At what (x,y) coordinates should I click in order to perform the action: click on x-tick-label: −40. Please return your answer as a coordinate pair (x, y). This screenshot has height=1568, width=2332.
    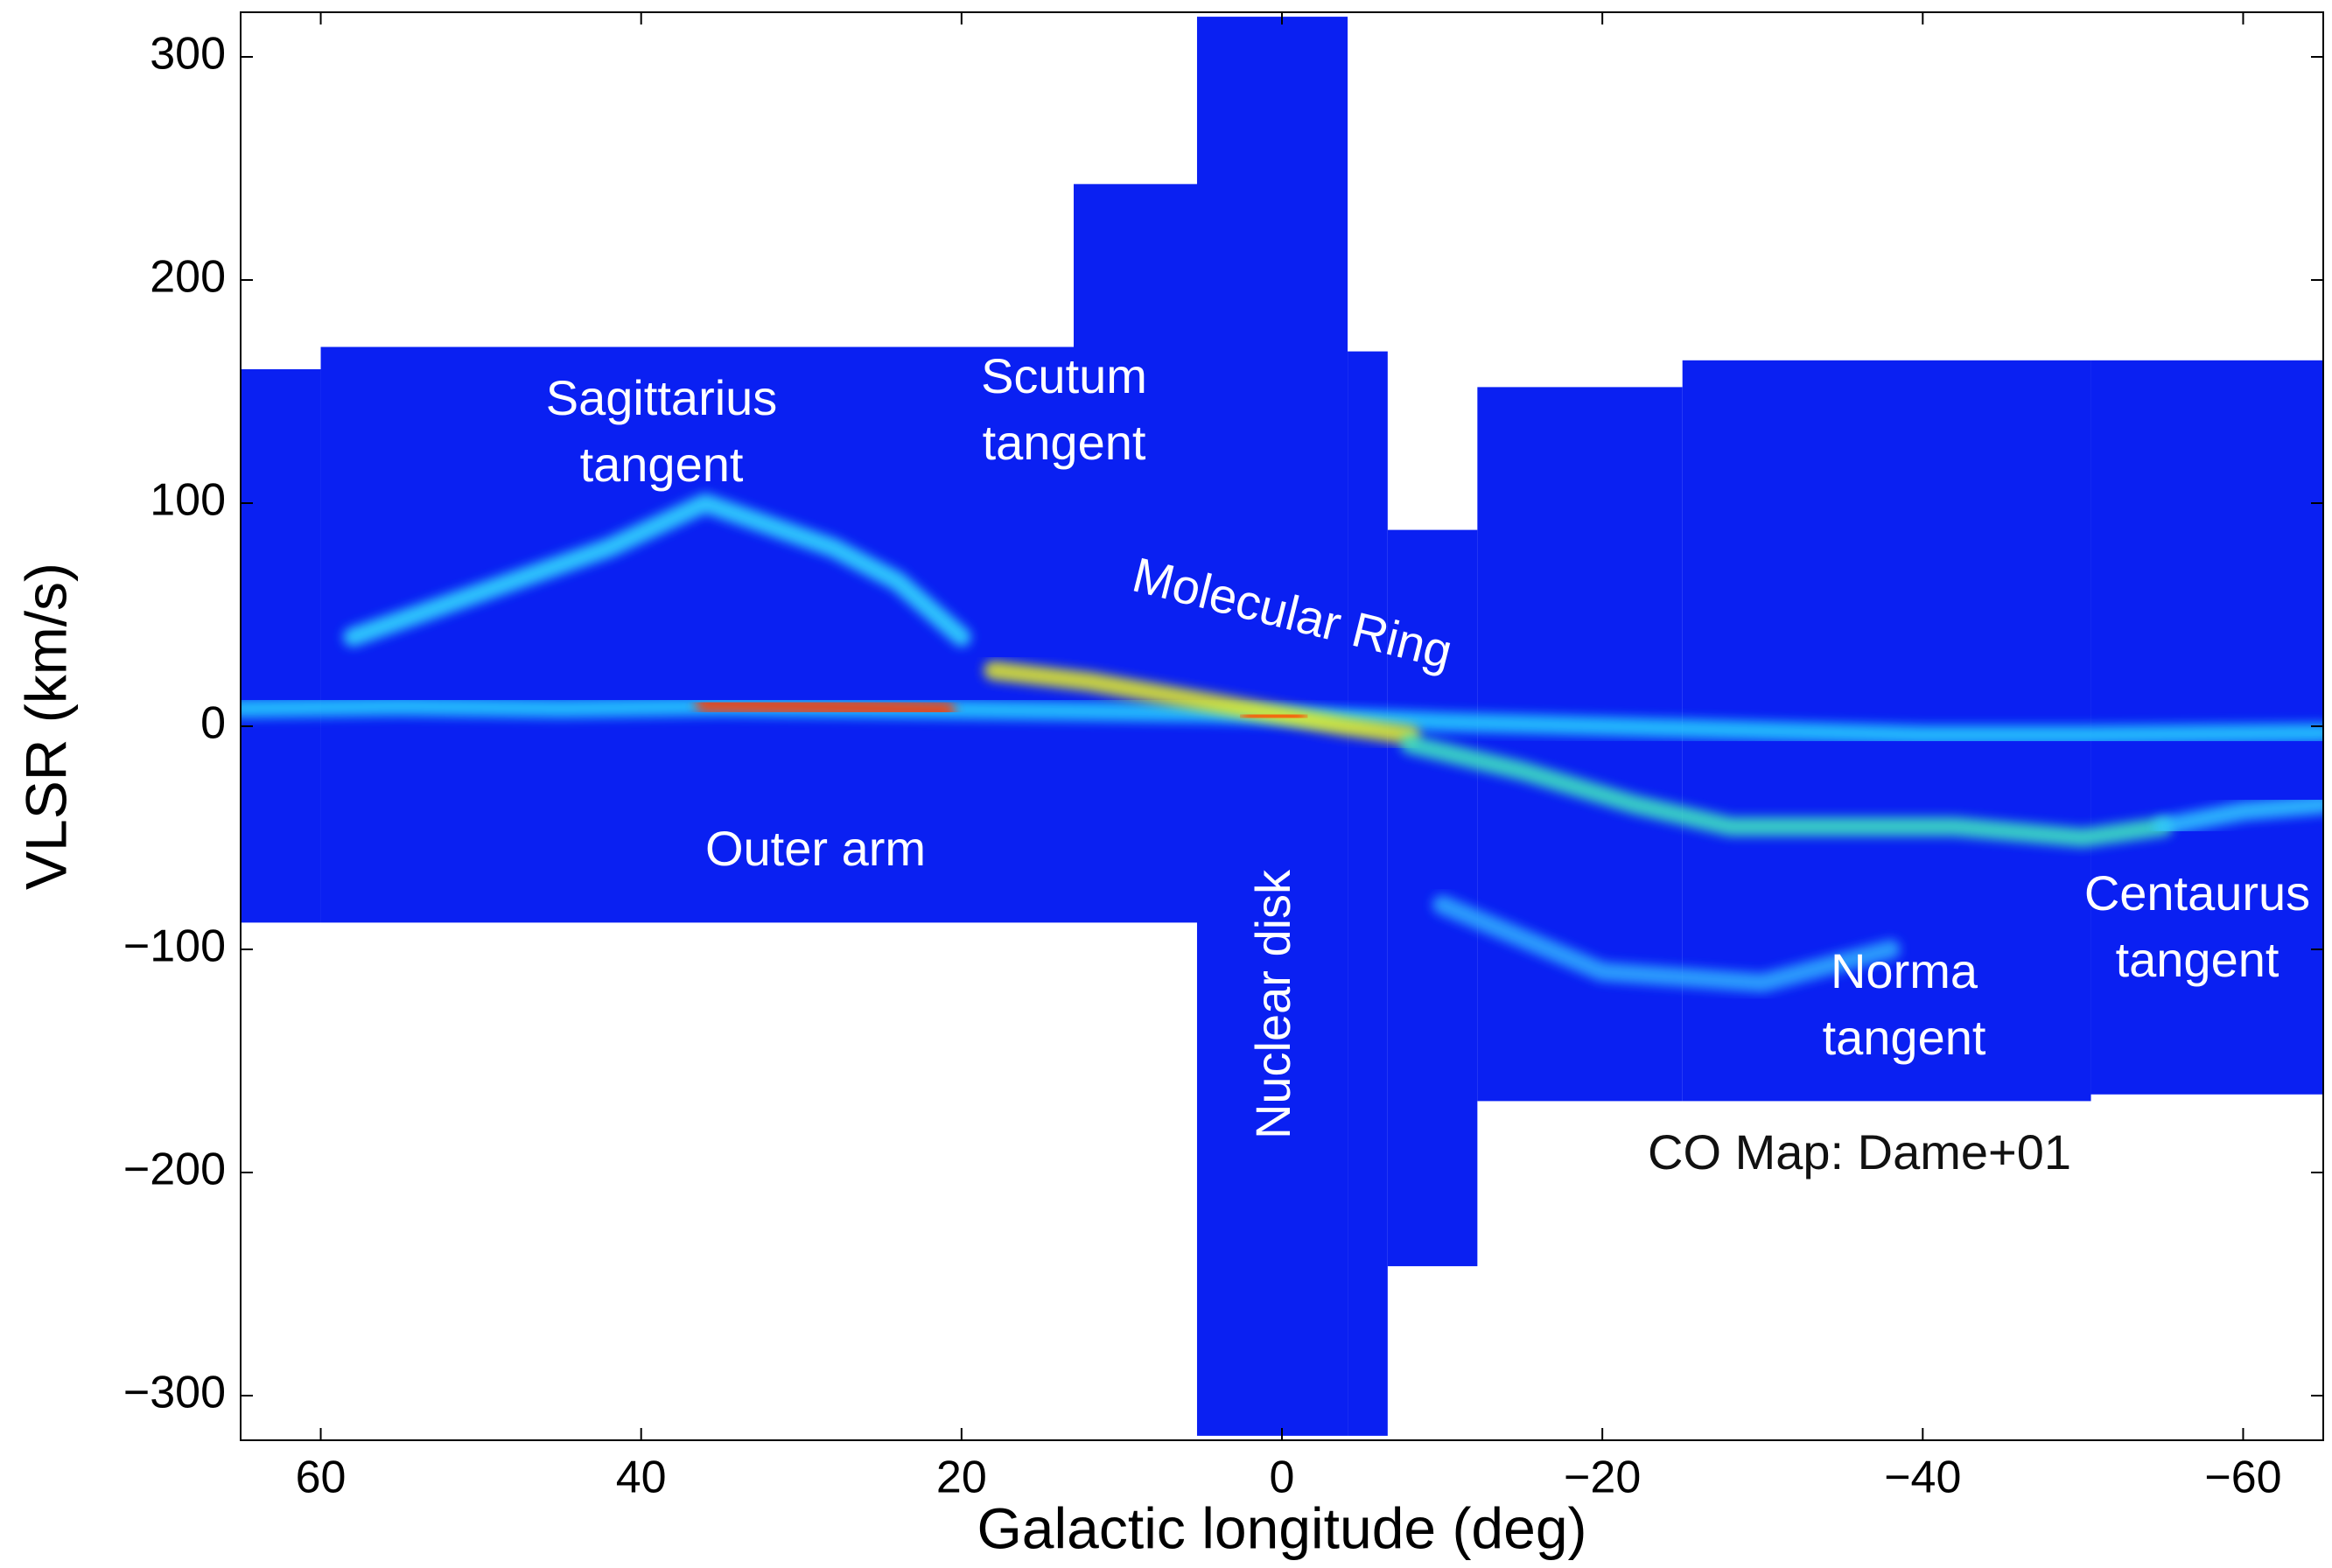
    Looking at the image, I should click on (1923, 1477).